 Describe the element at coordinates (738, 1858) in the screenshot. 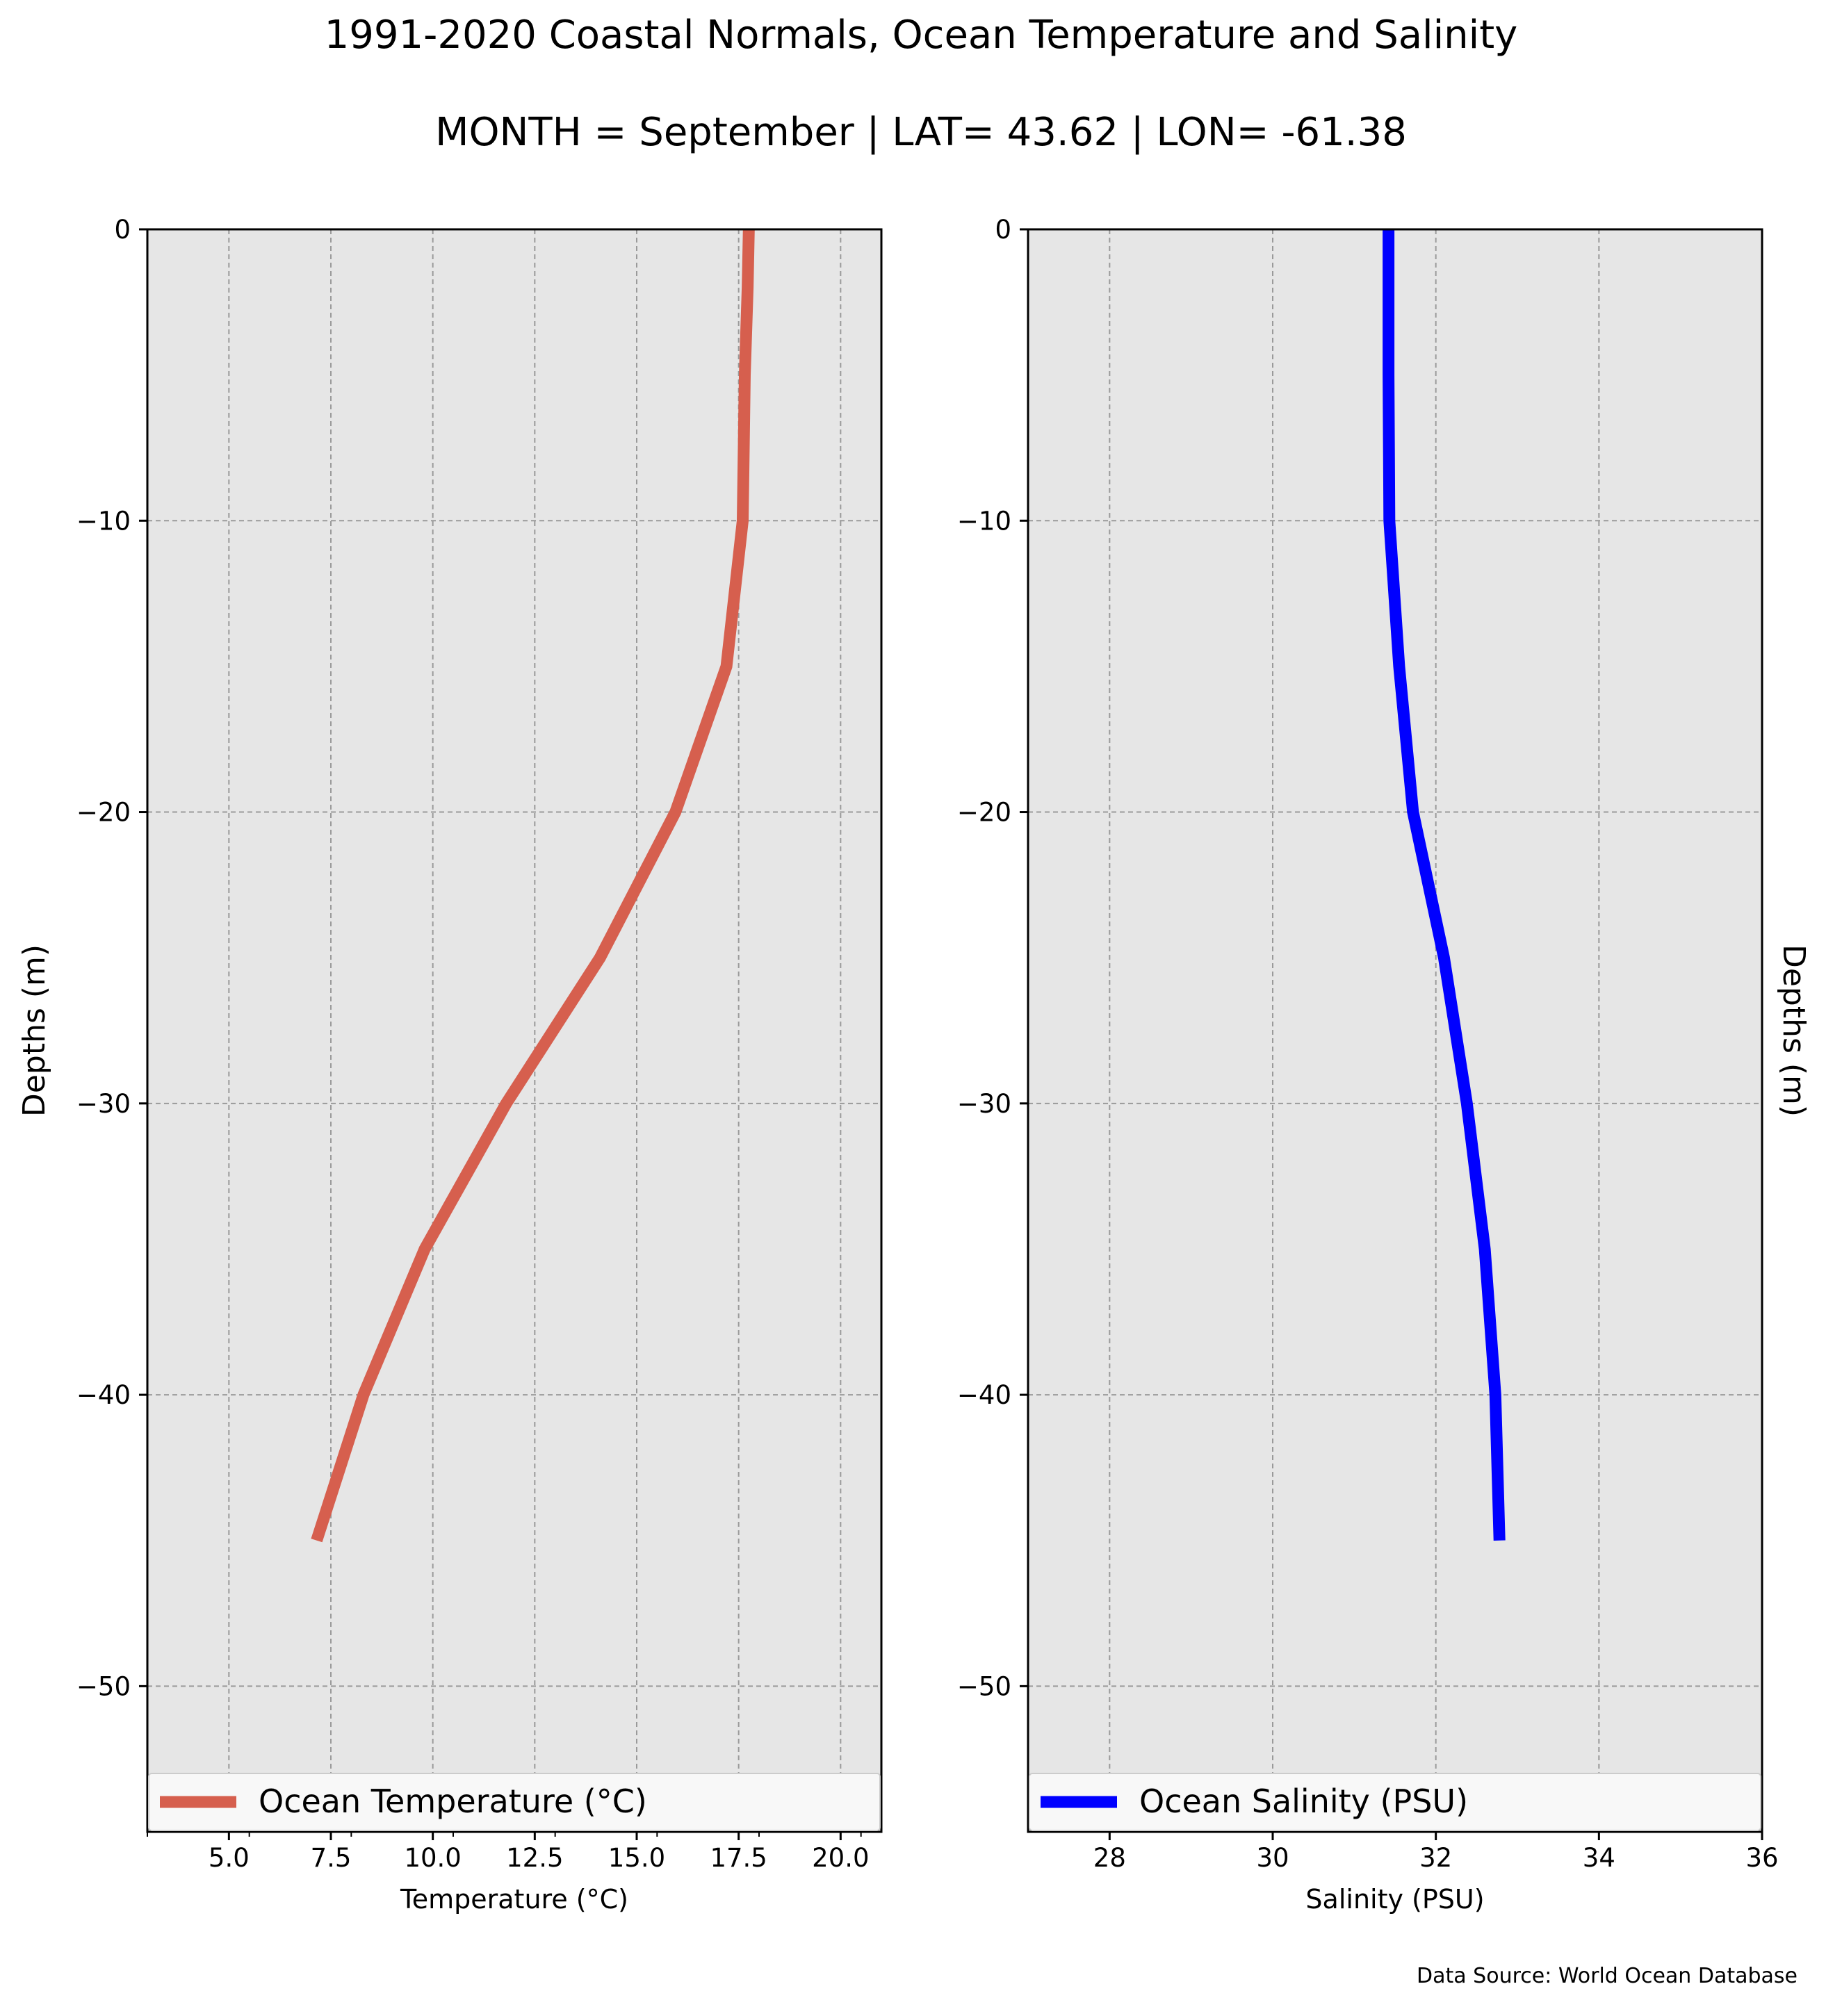

I see `x-tick-label: 17.5` at that location.